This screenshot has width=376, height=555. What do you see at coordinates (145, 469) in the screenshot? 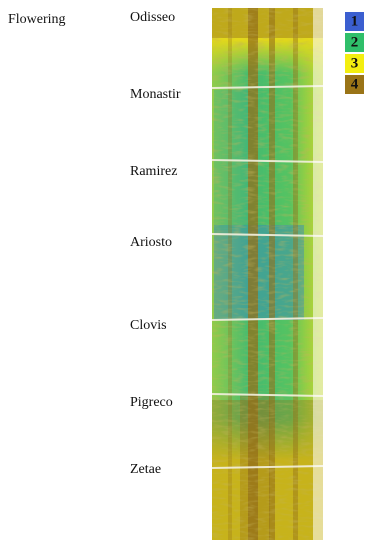
I see `variety-label: Zetae` at bounding box center [145, 469].